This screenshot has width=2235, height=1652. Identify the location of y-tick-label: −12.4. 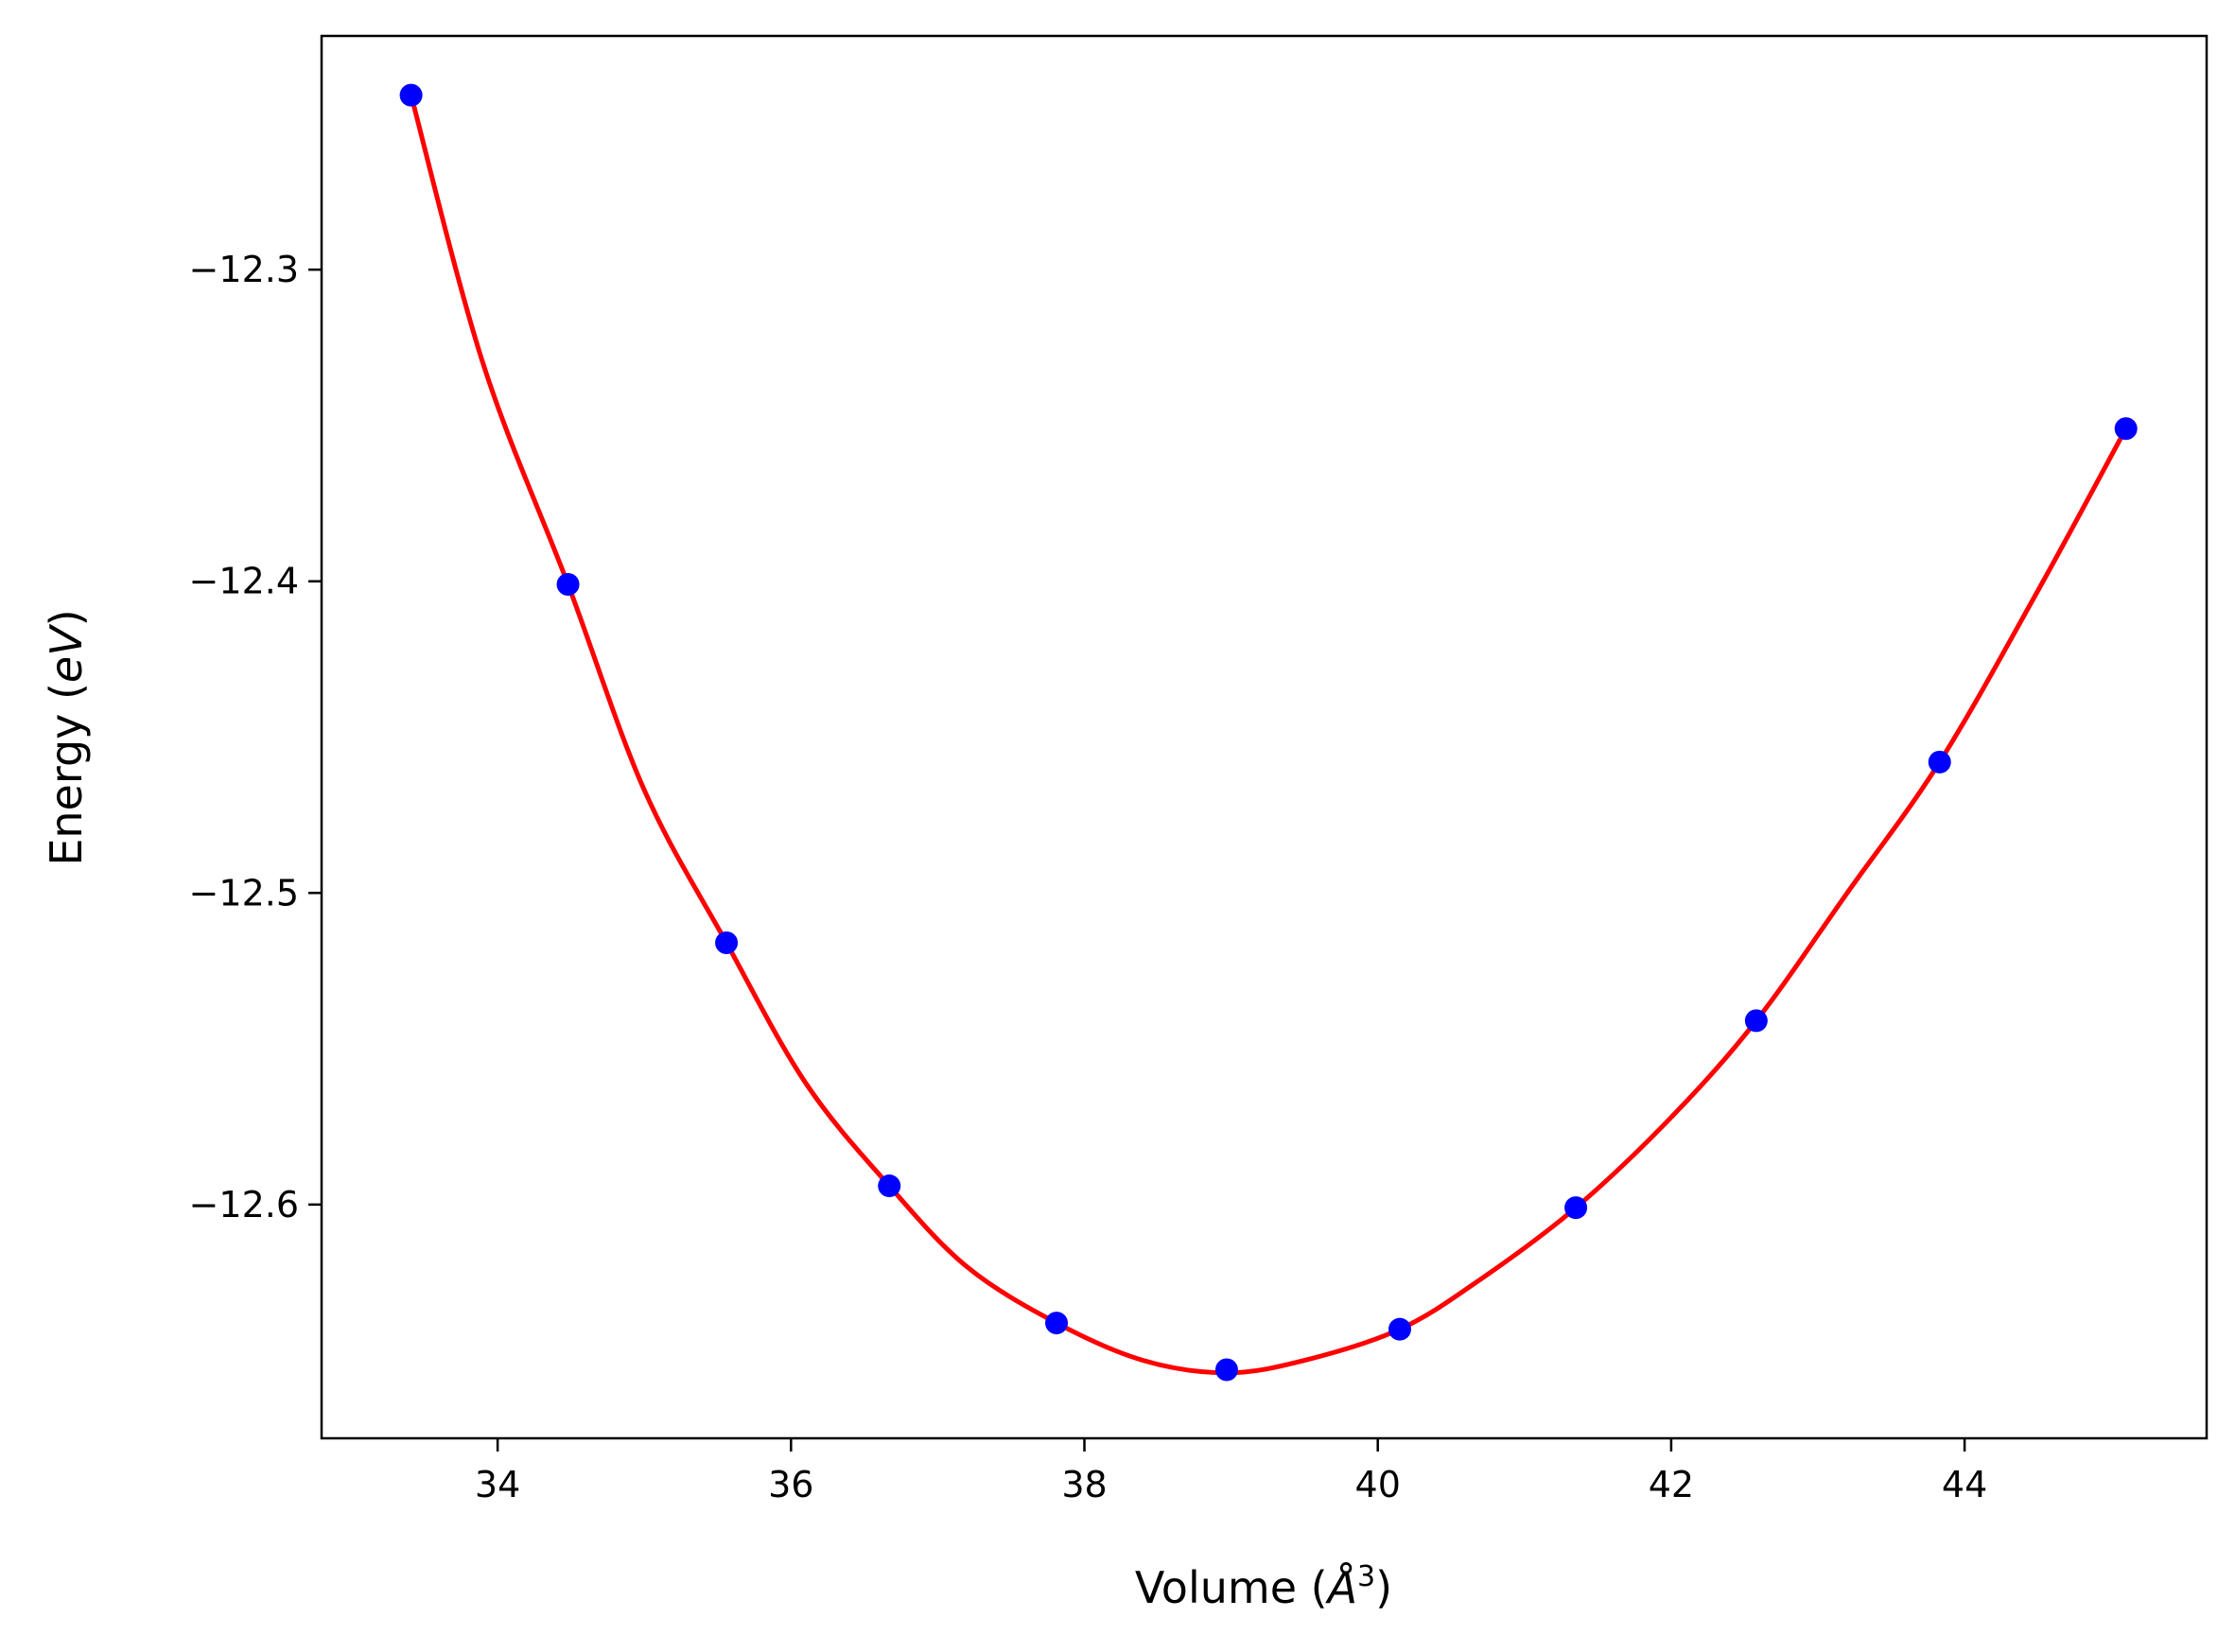
(244, 581).